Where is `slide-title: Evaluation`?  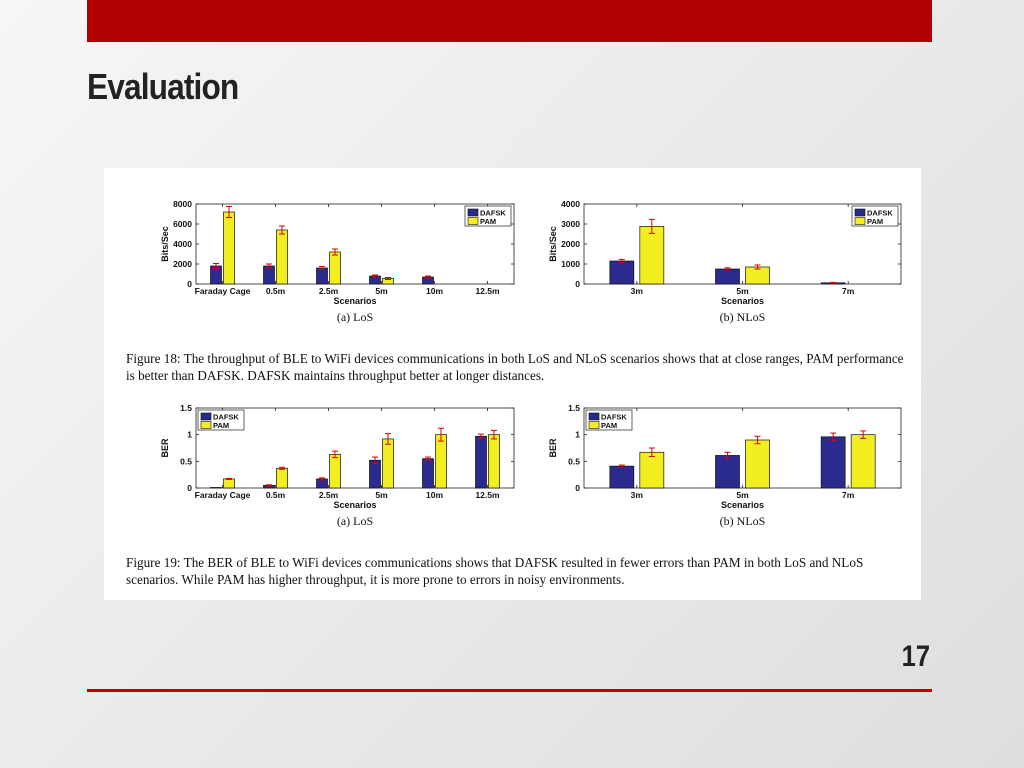 slide-title: Evaluation is located at coordinates (163, 86).